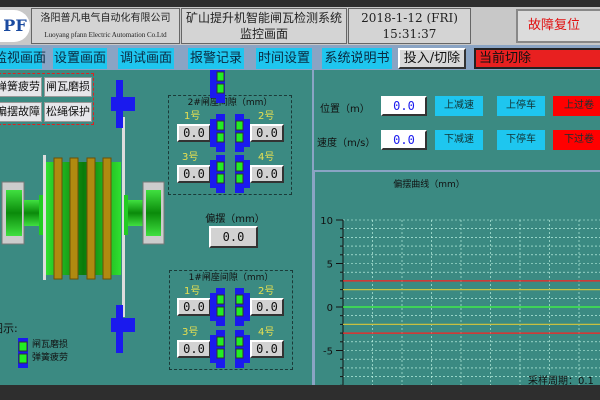 This screenshot has height=400, width=600. What do you see at coordinates (267, 307) in the screenshot?
I see `gap1-value-2: 0.0` at bounding box center [267, 307].